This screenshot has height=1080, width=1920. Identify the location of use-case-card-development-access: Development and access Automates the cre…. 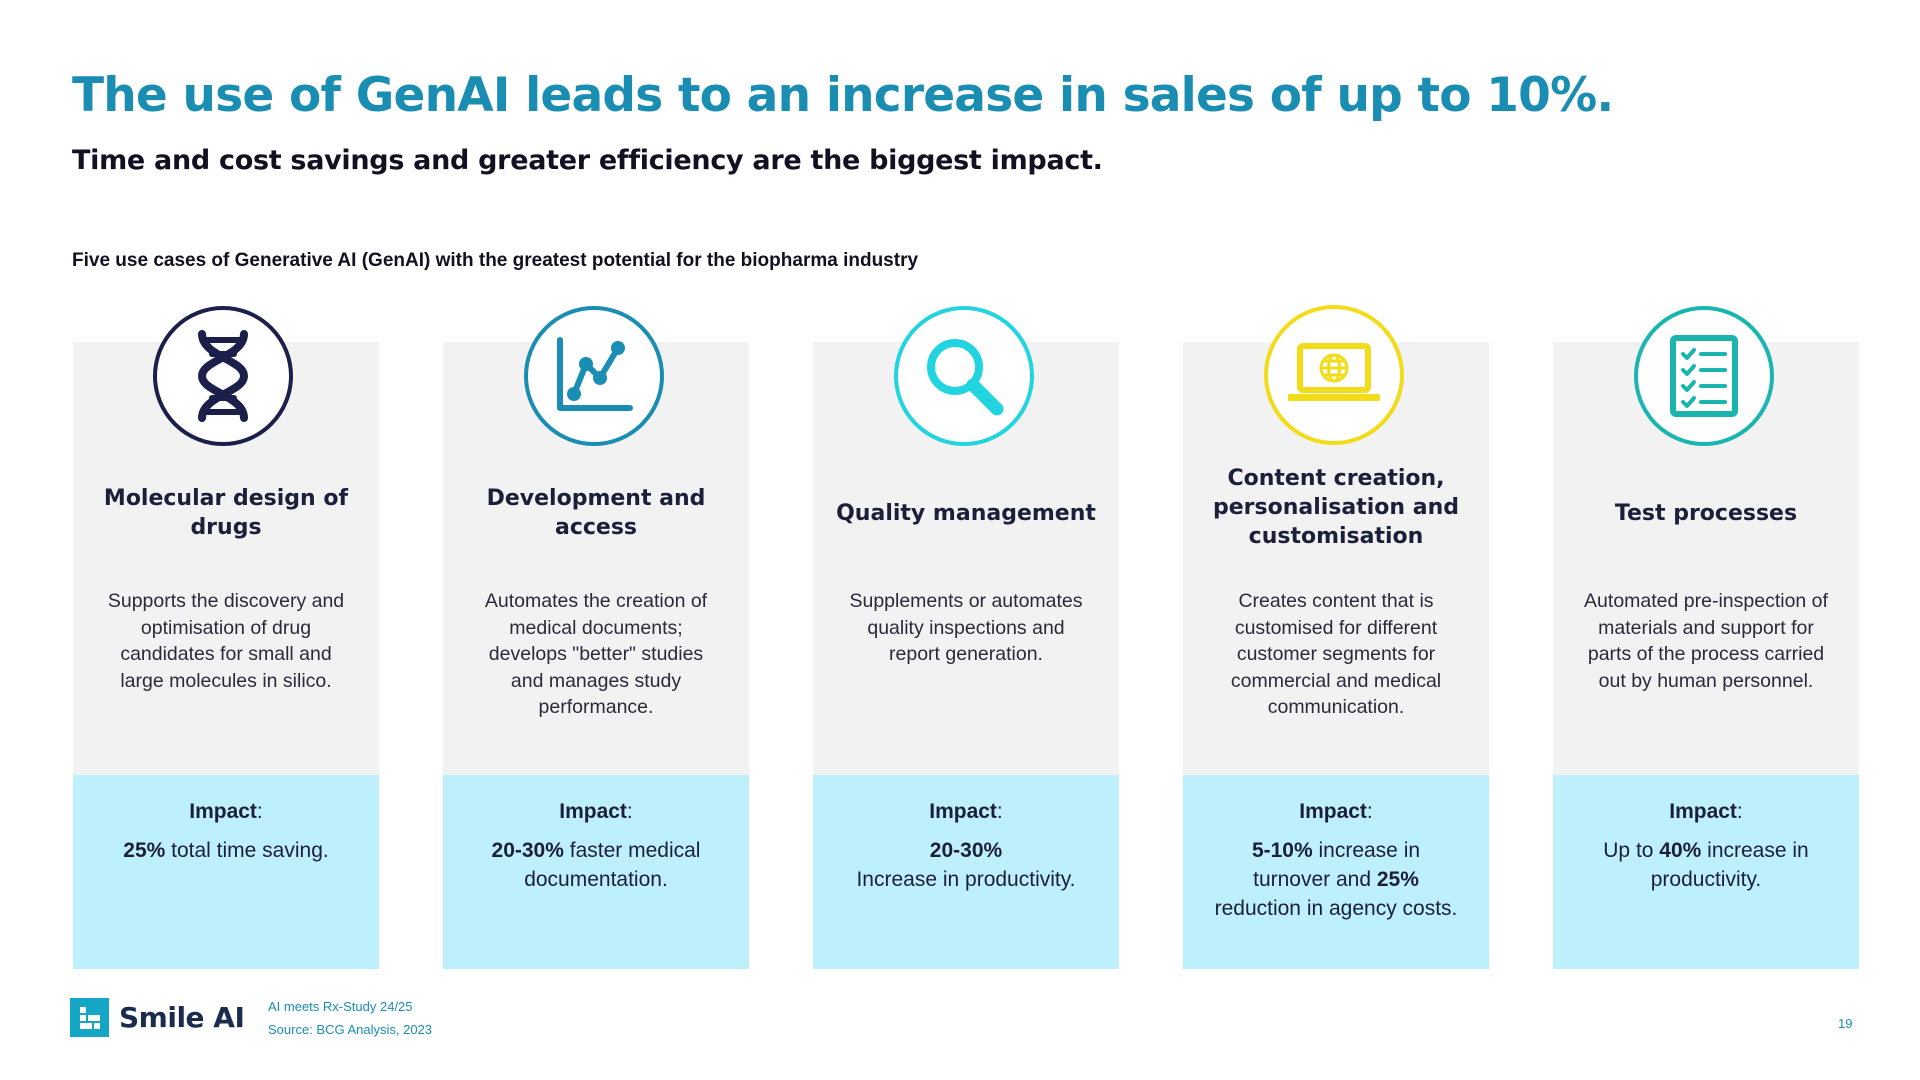
(596, 637).